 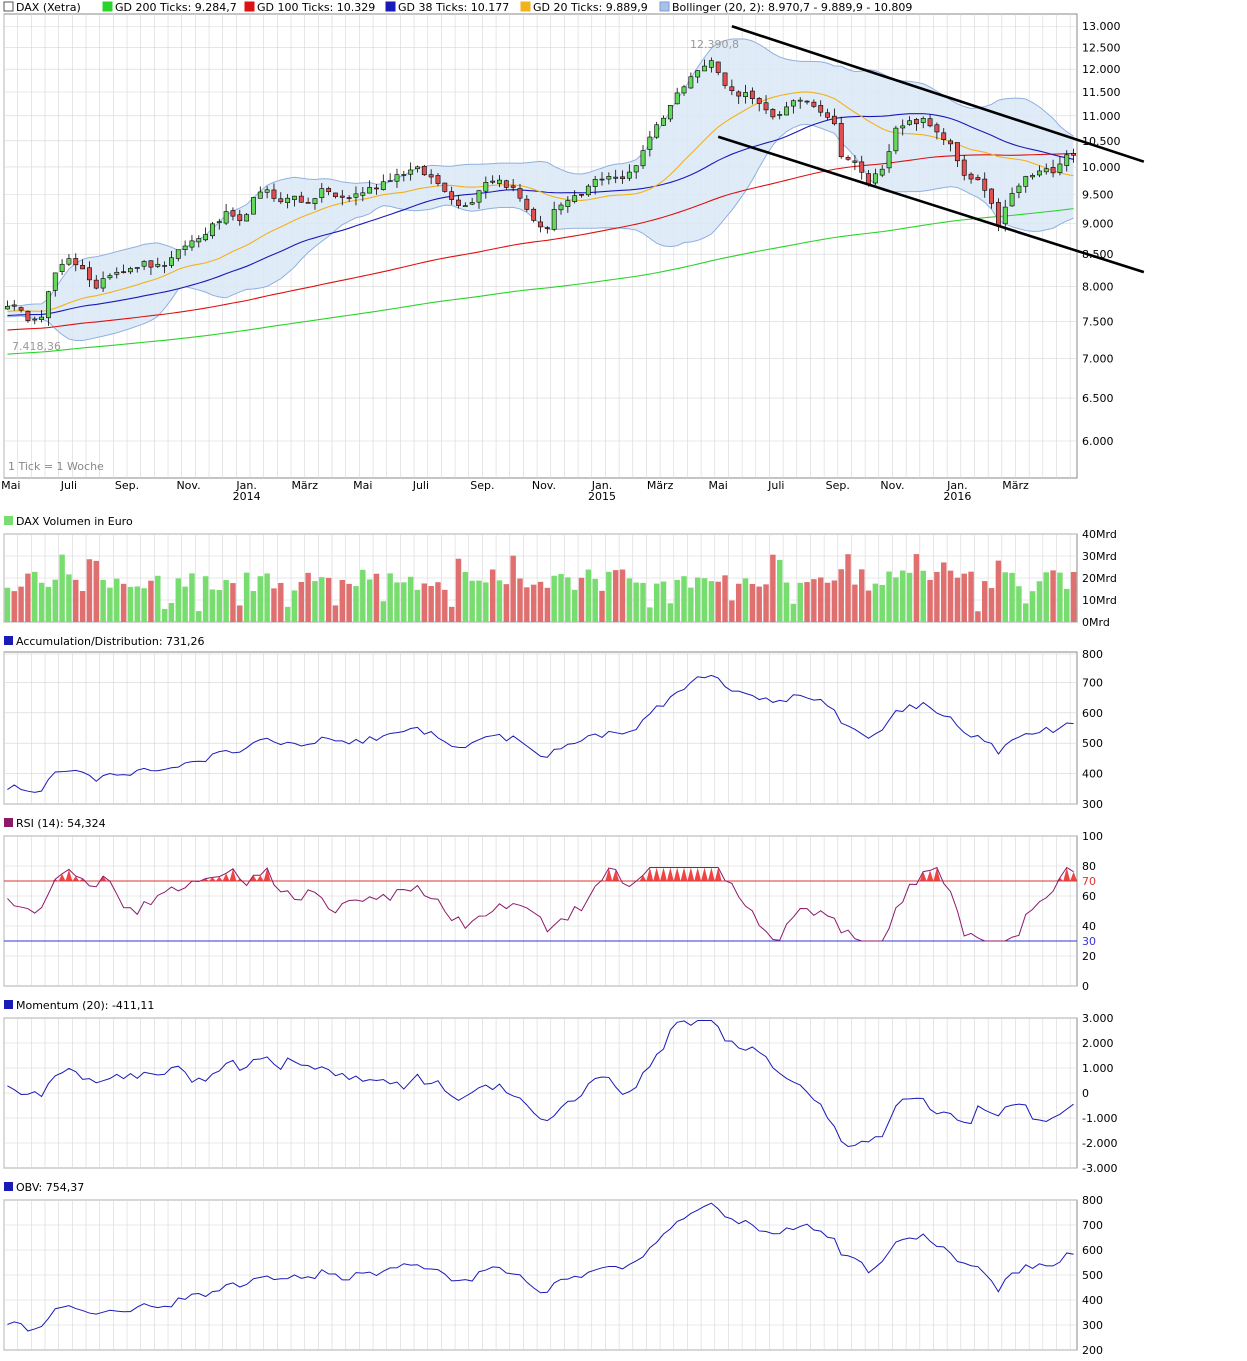 I want to click on obv-swatch, so click(x=8, y=1186).